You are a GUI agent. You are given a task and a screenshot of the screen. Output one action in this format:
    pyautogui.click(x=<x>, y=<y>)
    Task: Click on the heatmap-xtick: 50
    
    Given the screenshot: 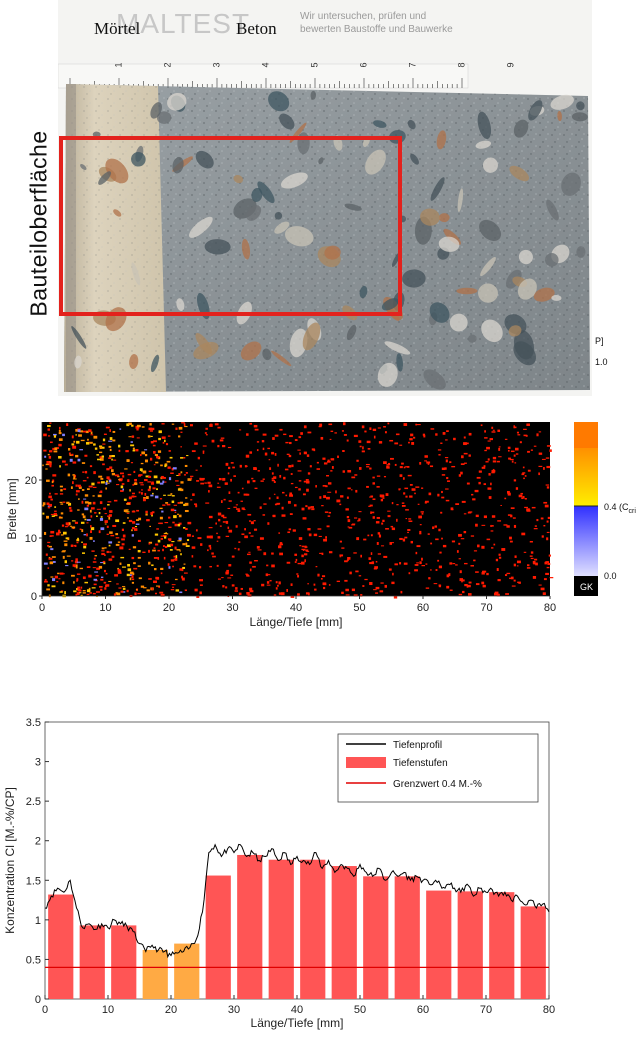 What is the action you would take?
    pyautogui.click(x=359, y=608)
    